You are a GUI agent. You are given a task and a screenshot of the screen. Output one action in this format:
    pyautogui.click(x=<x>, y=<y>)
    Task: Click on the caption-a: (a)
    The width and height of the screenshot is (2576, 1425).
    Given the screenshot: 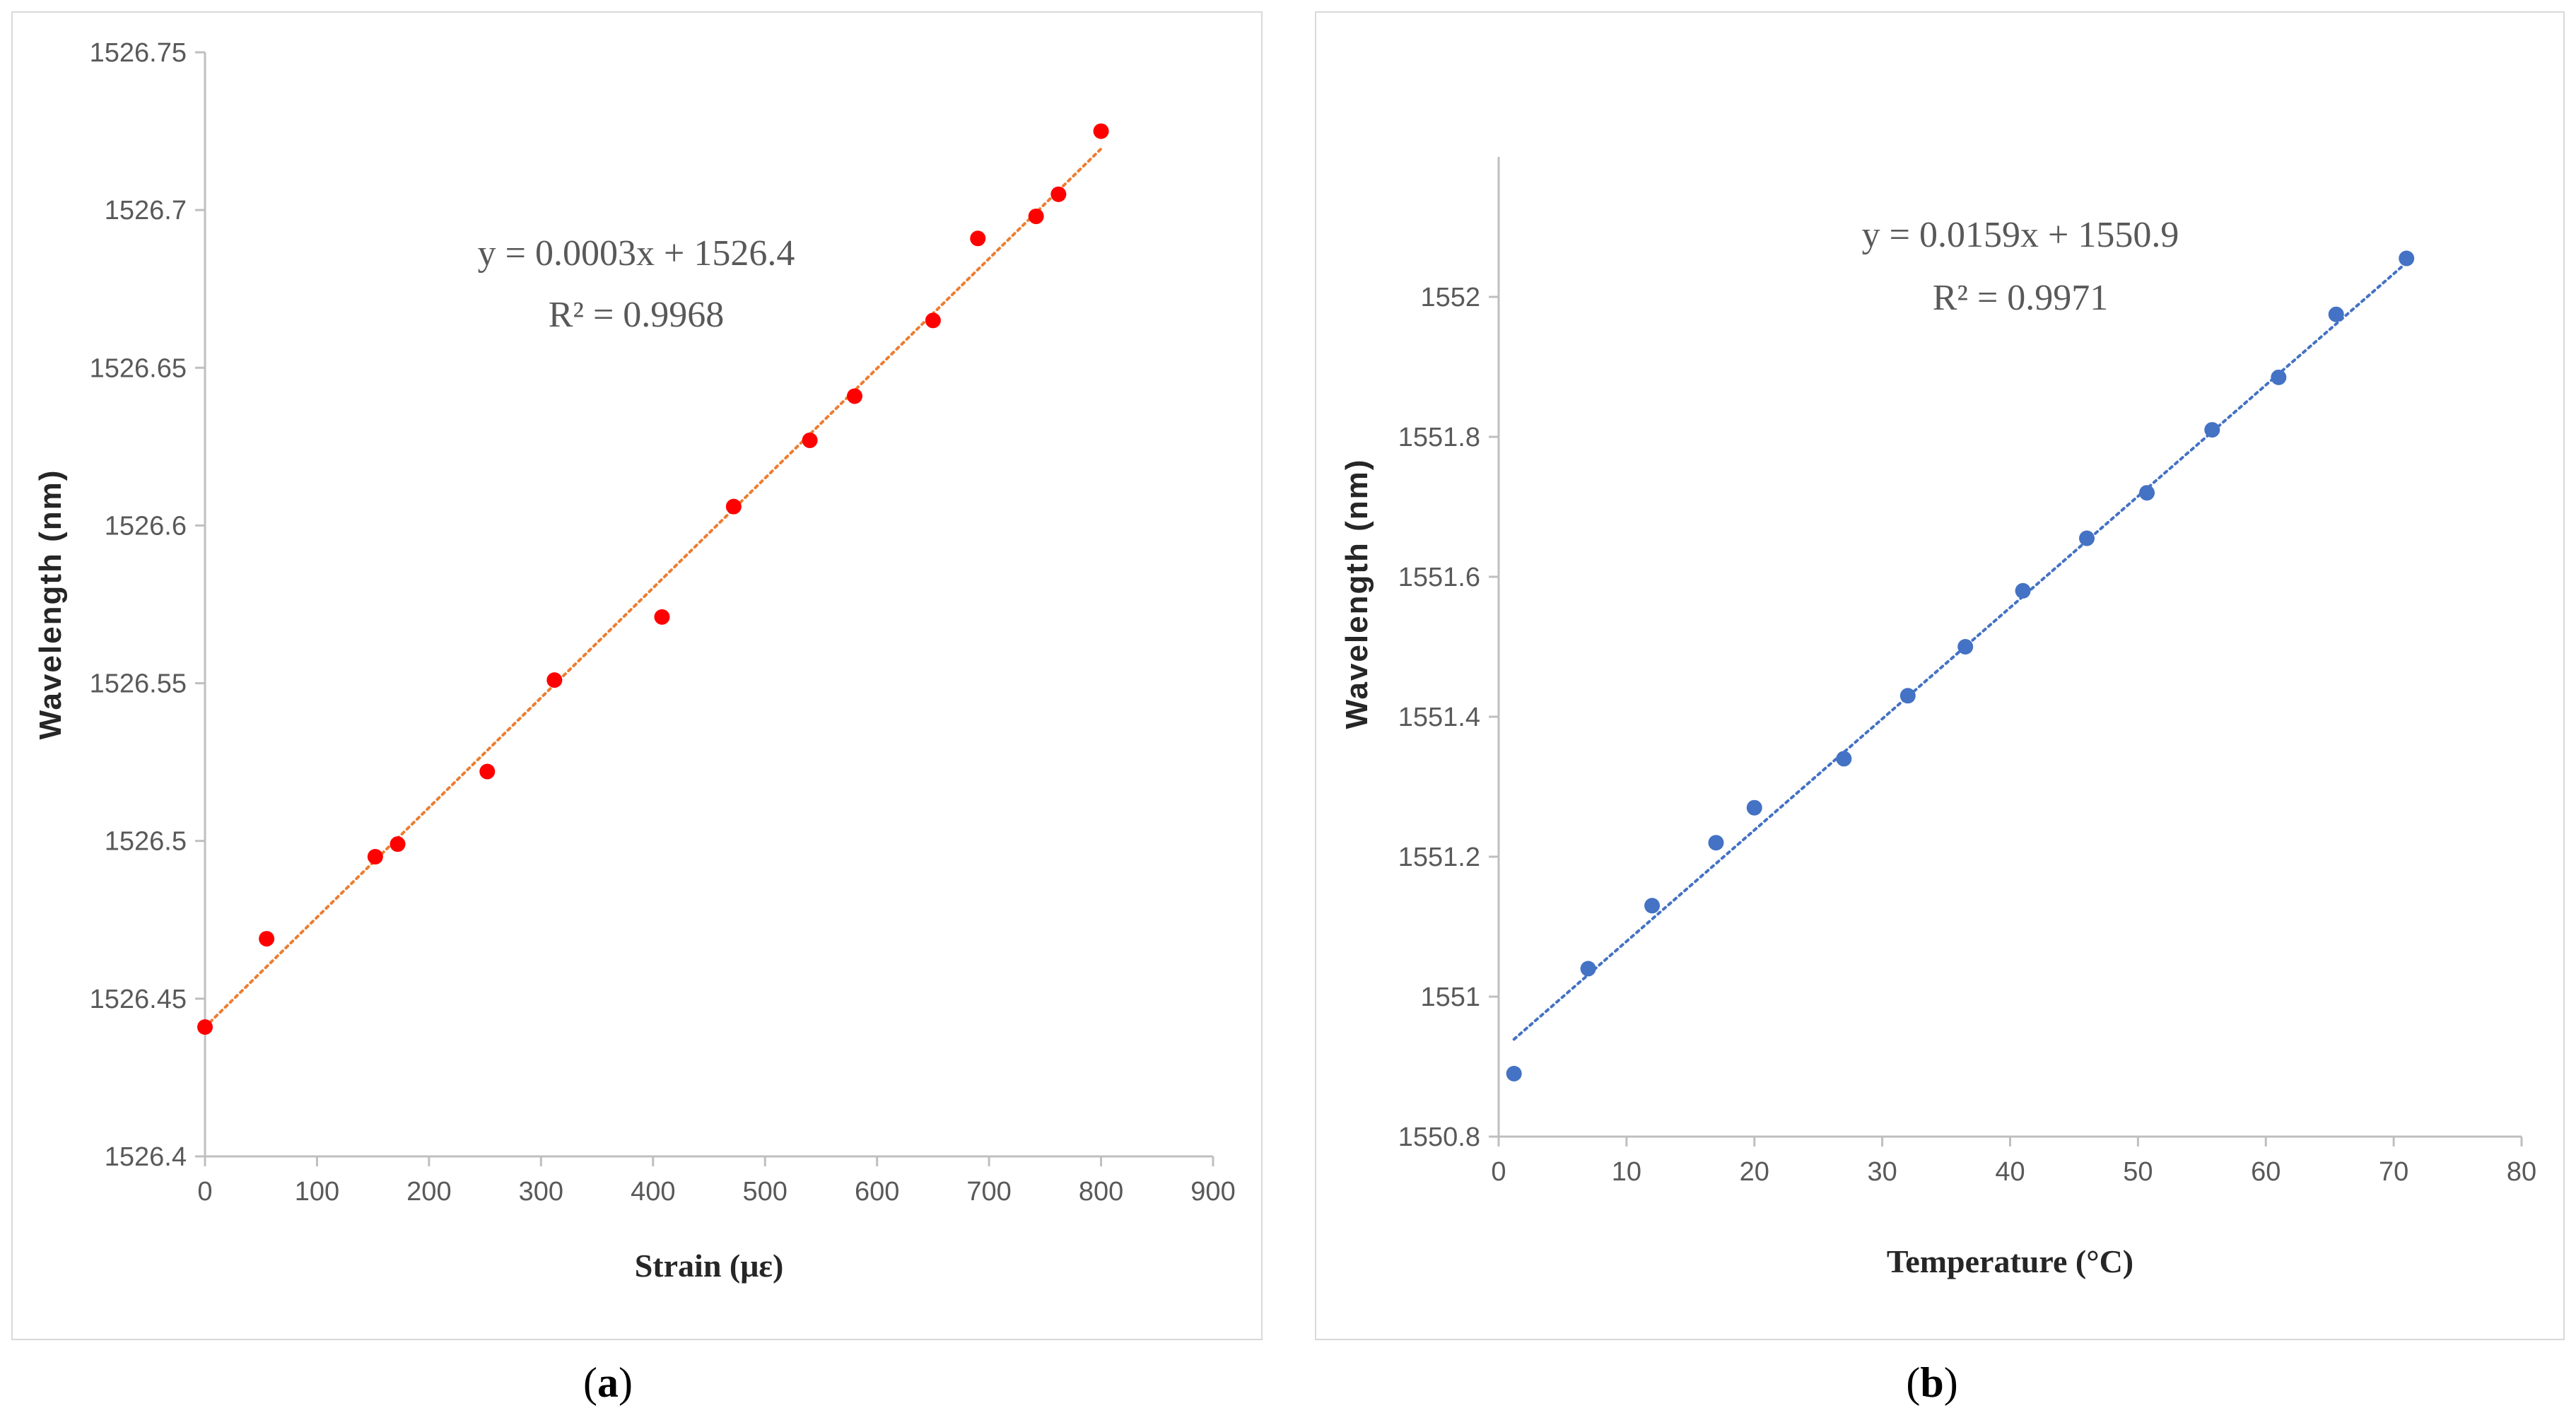 What is the action you would take?
    pyautogui.click(x=608, y=1382)
    